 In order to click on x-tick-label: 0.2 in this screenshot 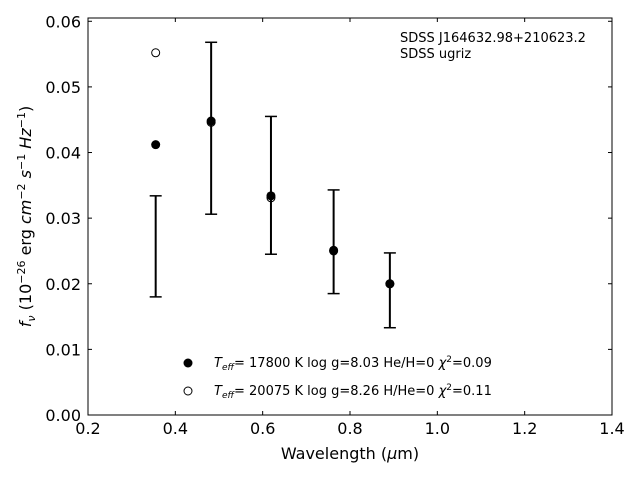, I will do `click(87, 428)`.